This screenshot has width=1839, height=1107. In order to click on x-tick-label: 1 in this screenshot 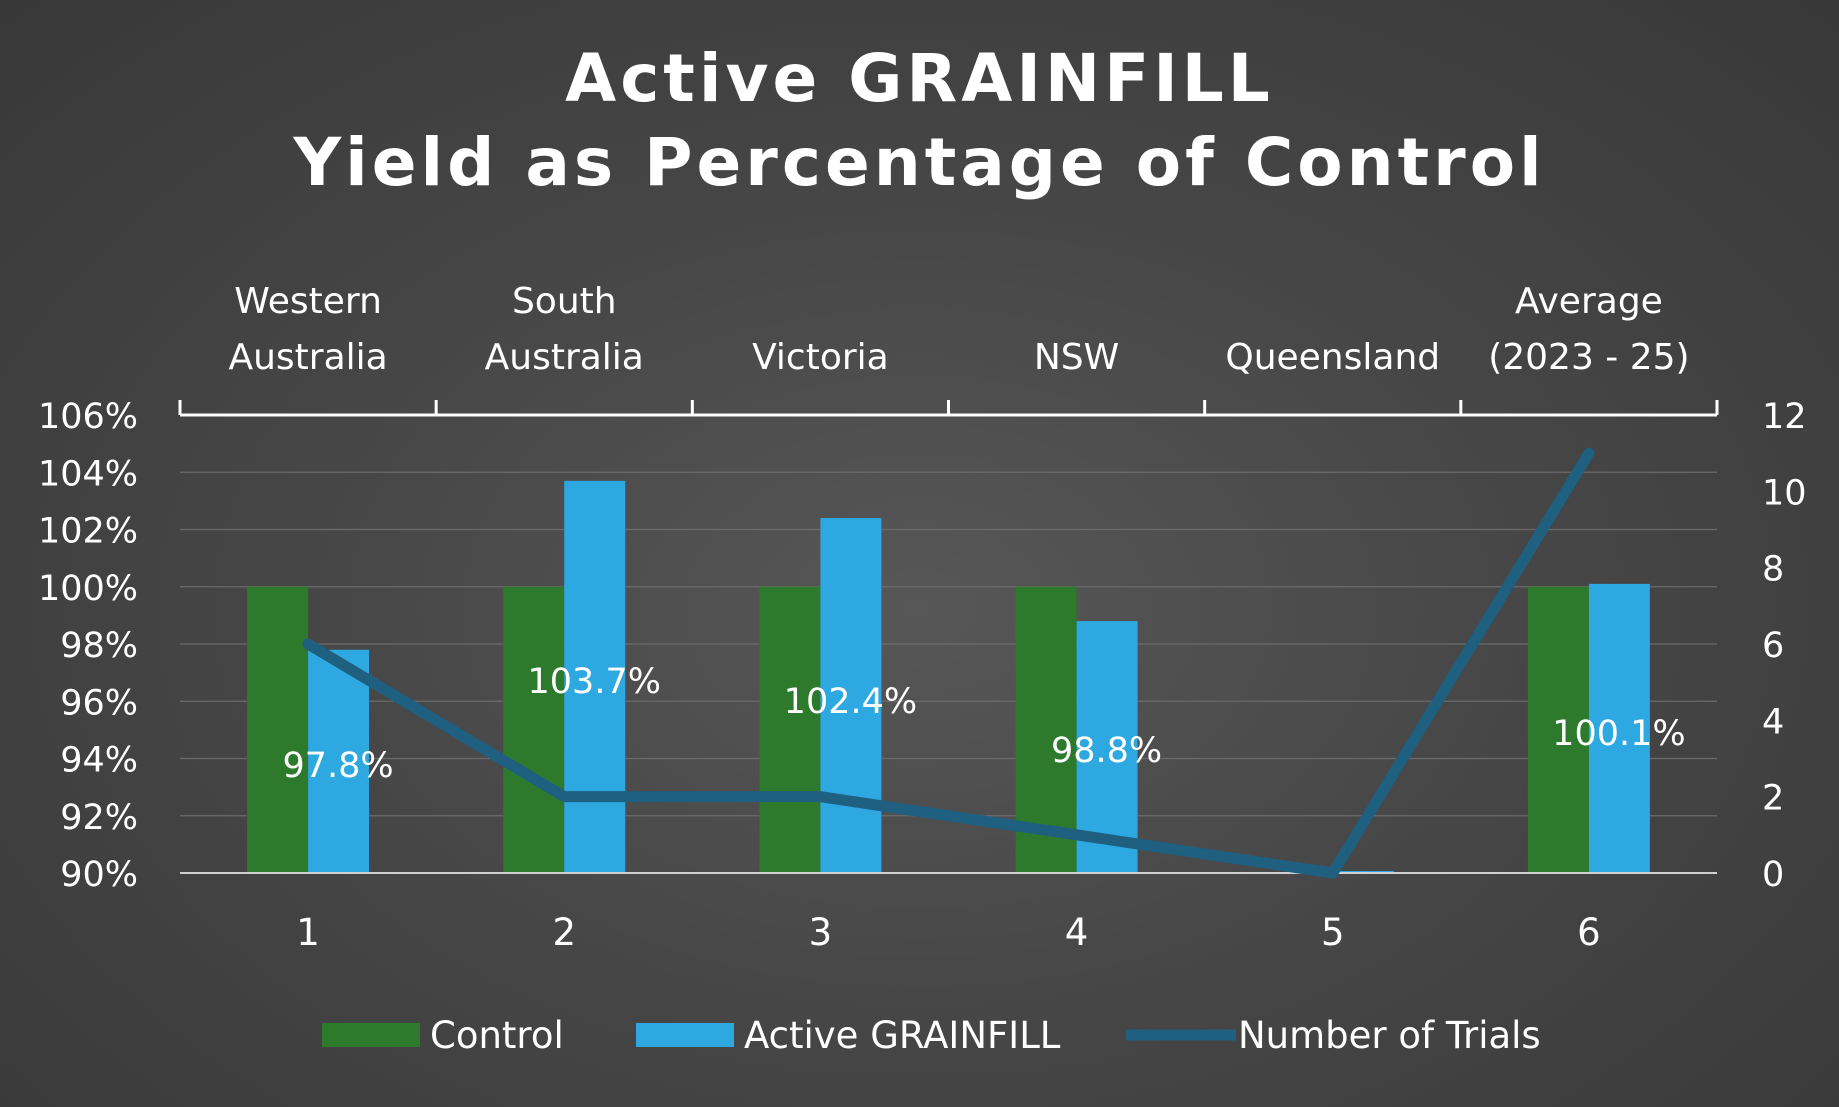, I will do `click(308, 932)`.